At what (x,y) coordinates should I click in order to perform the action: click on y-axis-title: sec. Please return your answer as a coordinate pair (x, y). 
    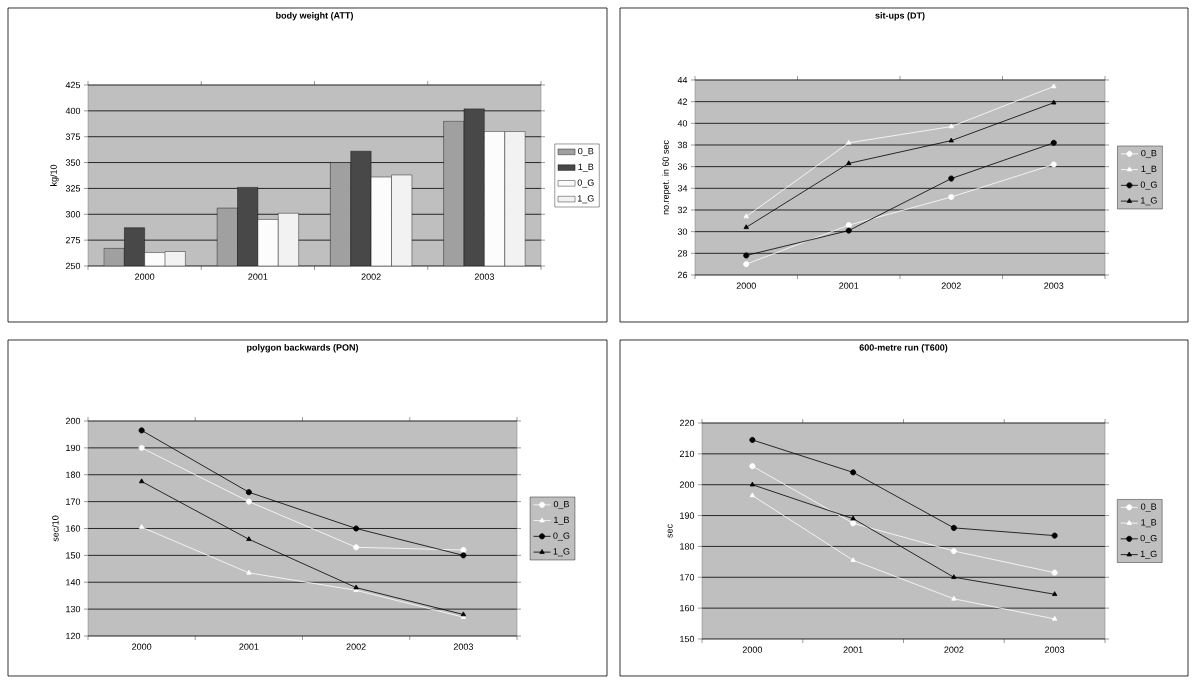
    Looking at the image, I should click on (670, 531).